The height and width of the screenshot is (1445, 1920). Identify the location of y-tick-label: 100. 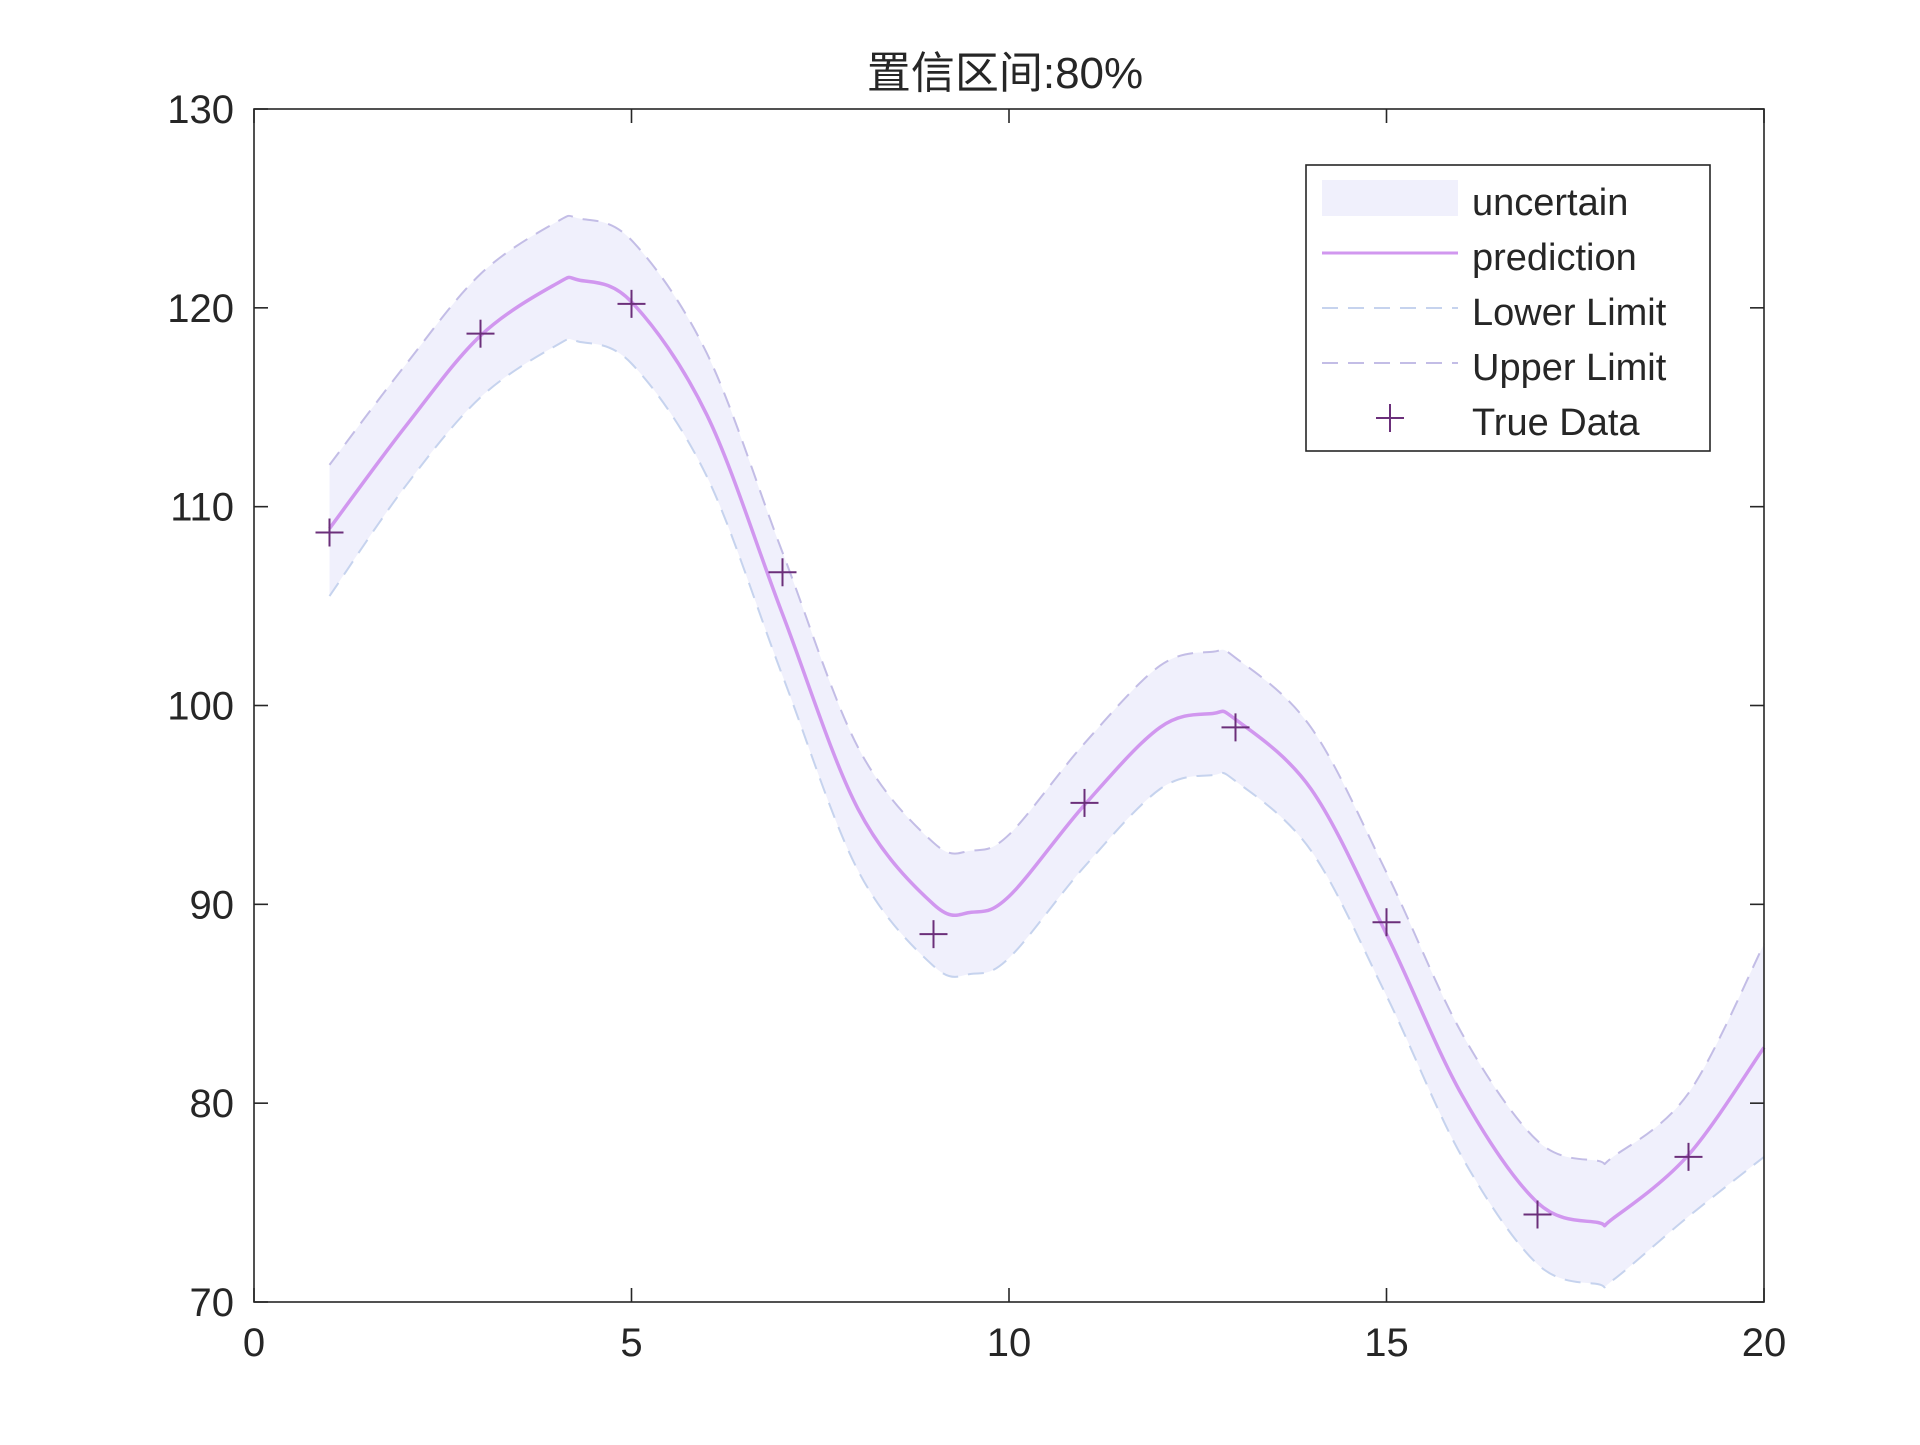
(200, 707).